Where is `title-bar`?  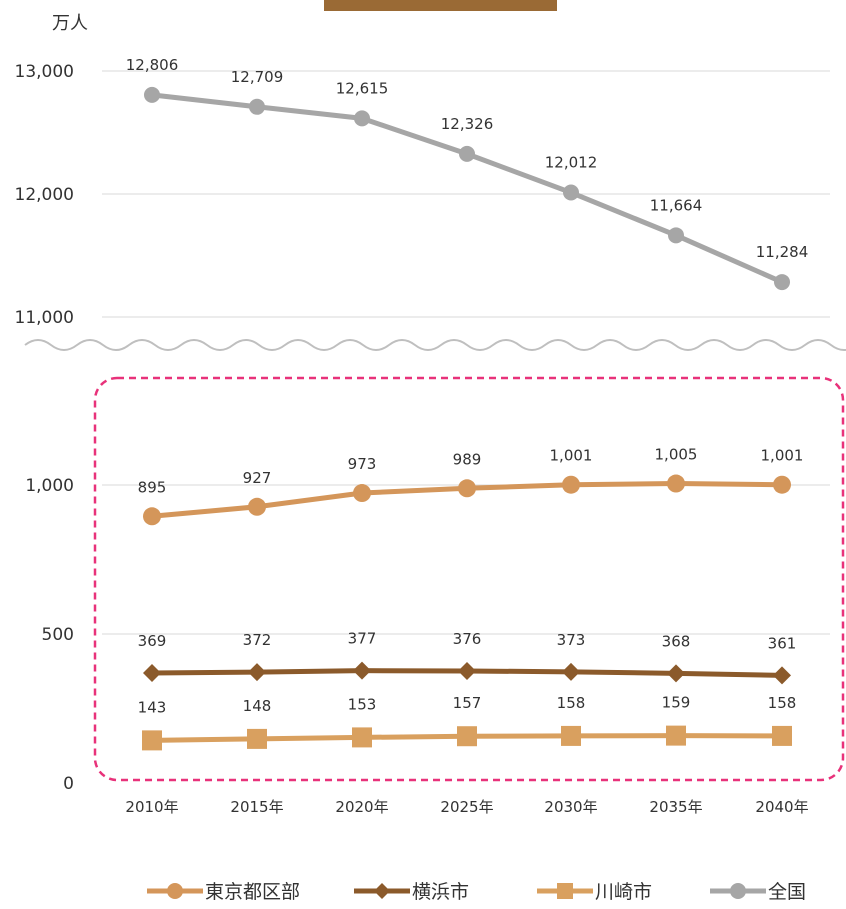 title-bar is located at coordinates (440, 5).